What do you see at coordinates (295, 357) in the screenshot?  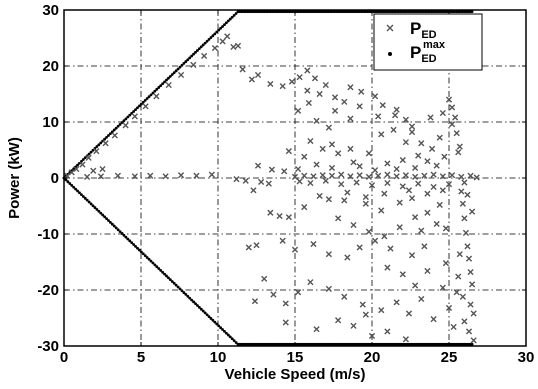 I see `x-tick-label: 15` at bounding box center [295, 357].